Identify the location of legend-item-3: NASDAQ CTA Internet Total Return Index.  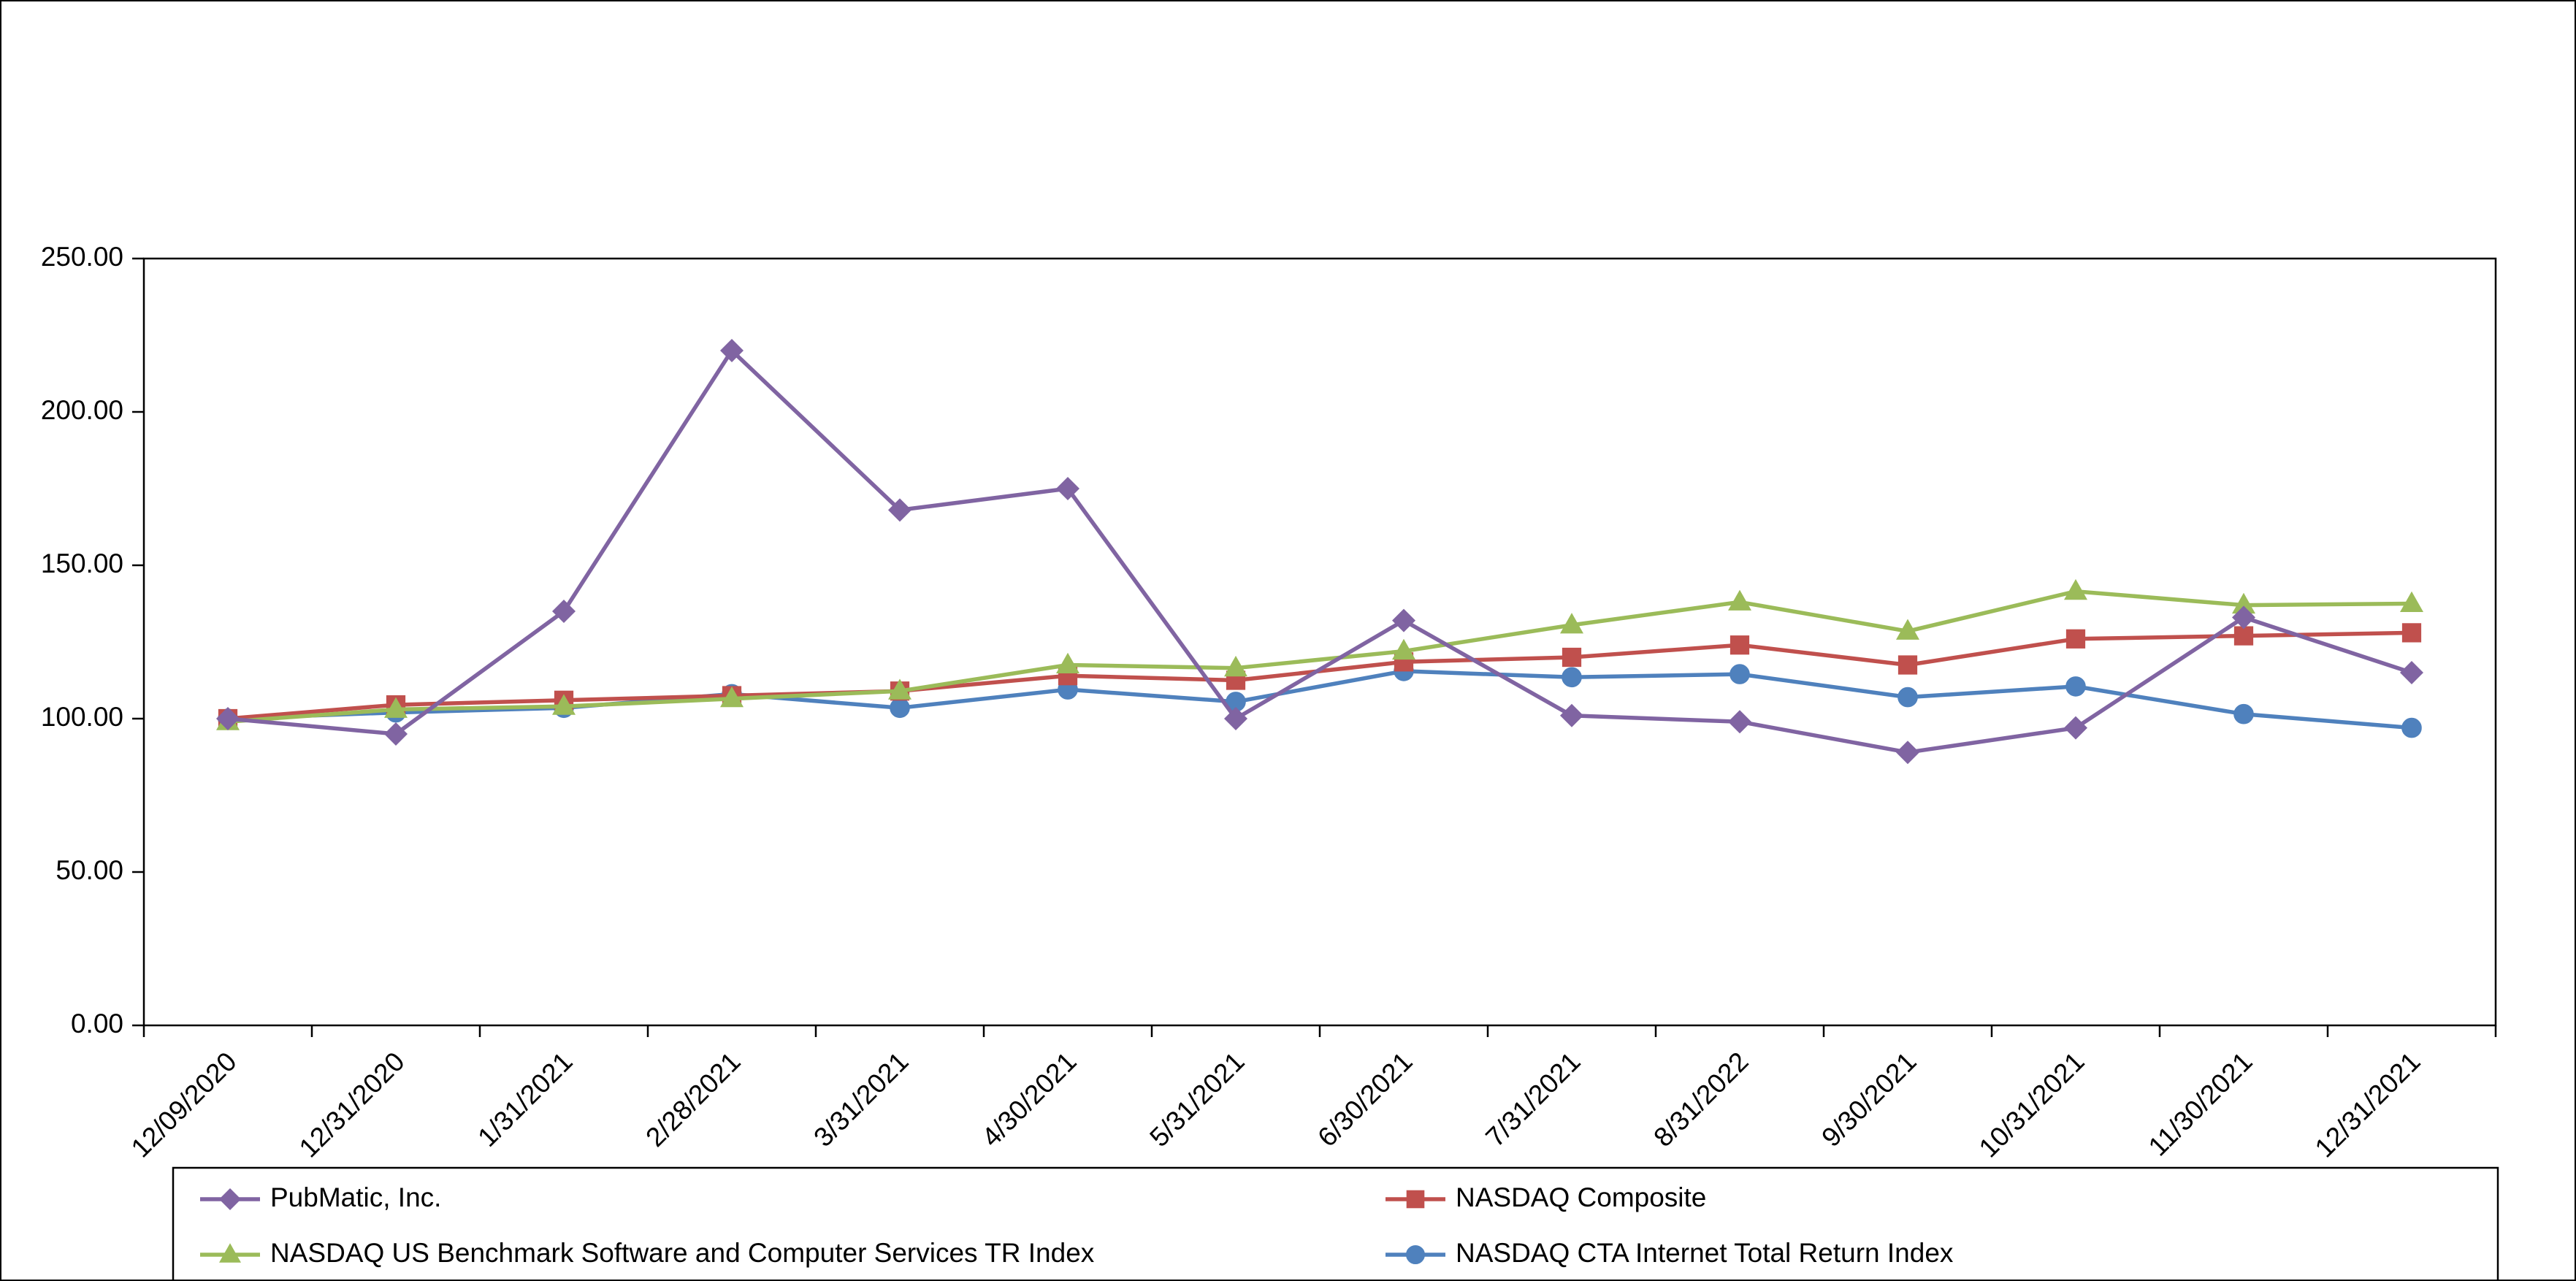
(1670, 1253).